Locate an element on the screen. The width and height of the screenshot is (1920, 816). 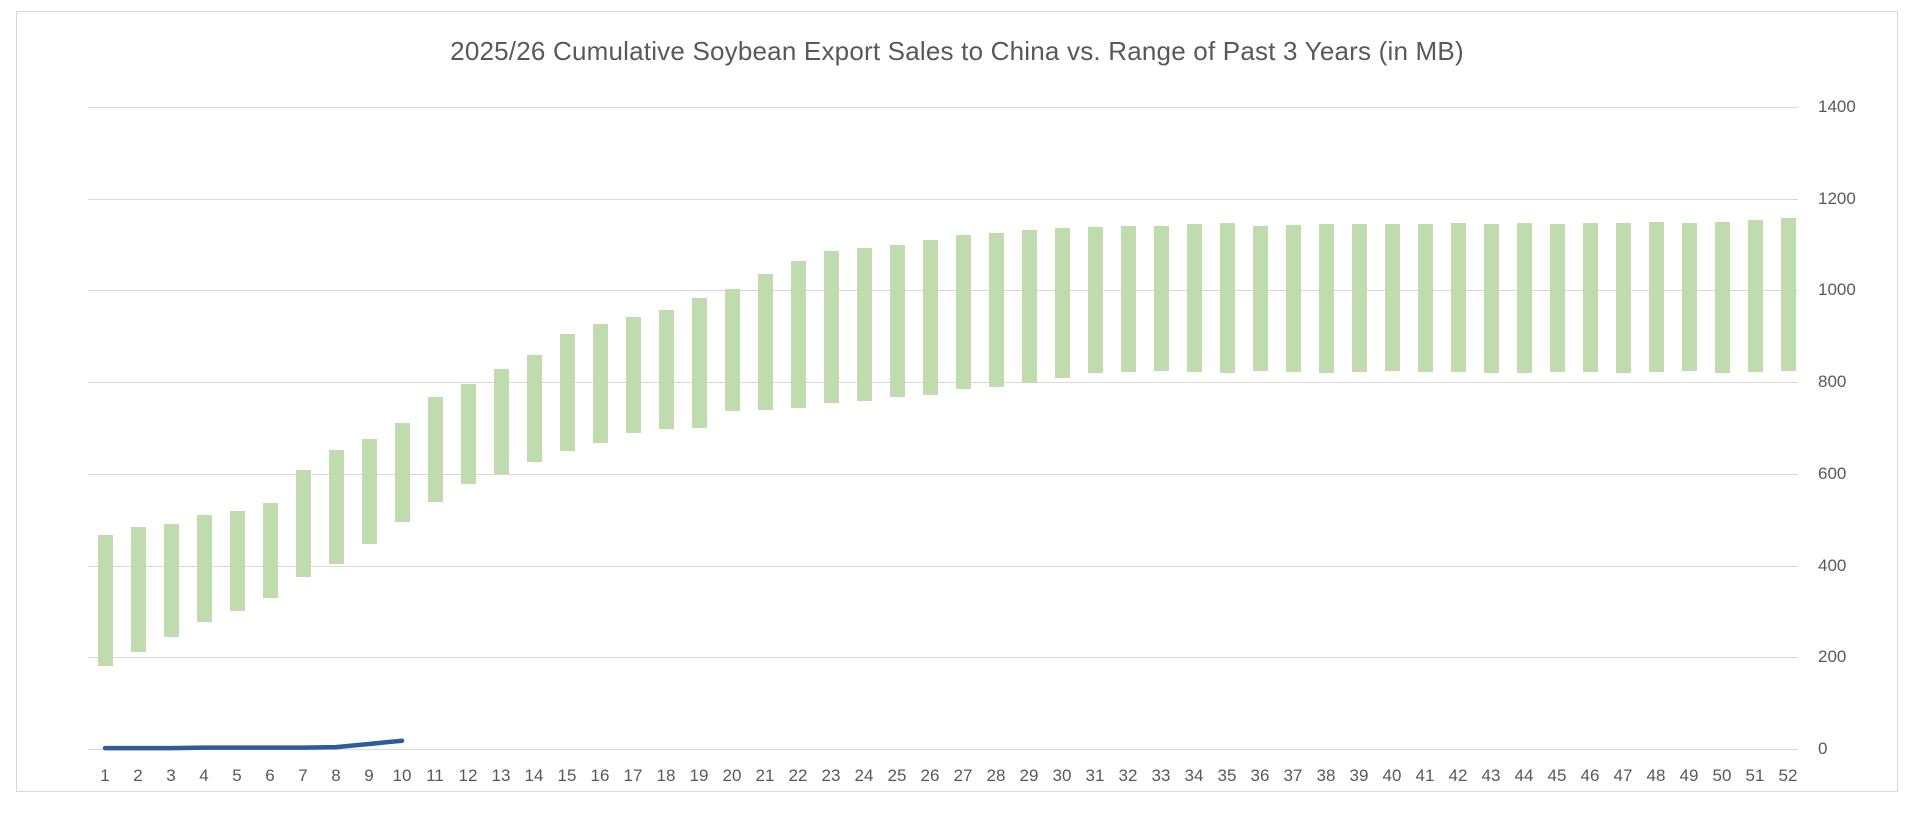
y-tick-label: 1200 is located at coordinates (1837, 198).